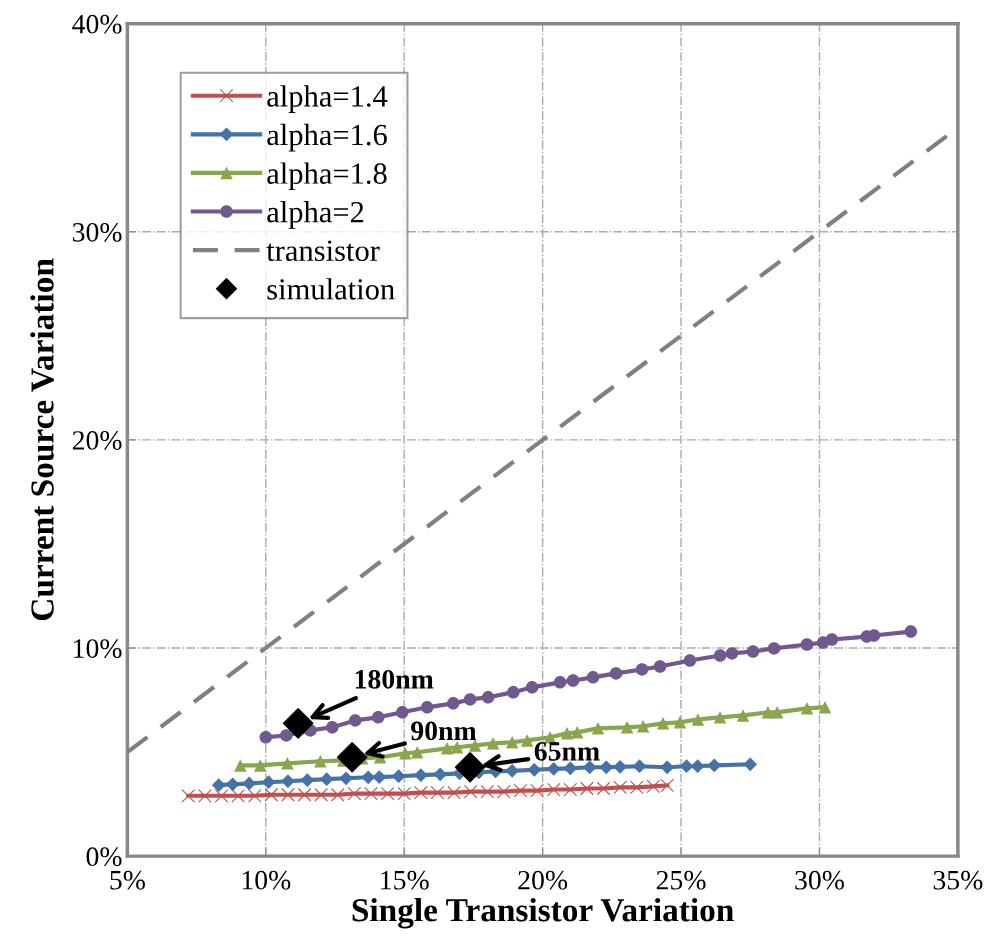 This screenshot has height=946, width=1003. What do you see at coordinates (315, 214) in the screenshot?
I see `legend-label: alpha=2` at bounding box center [315, 214].